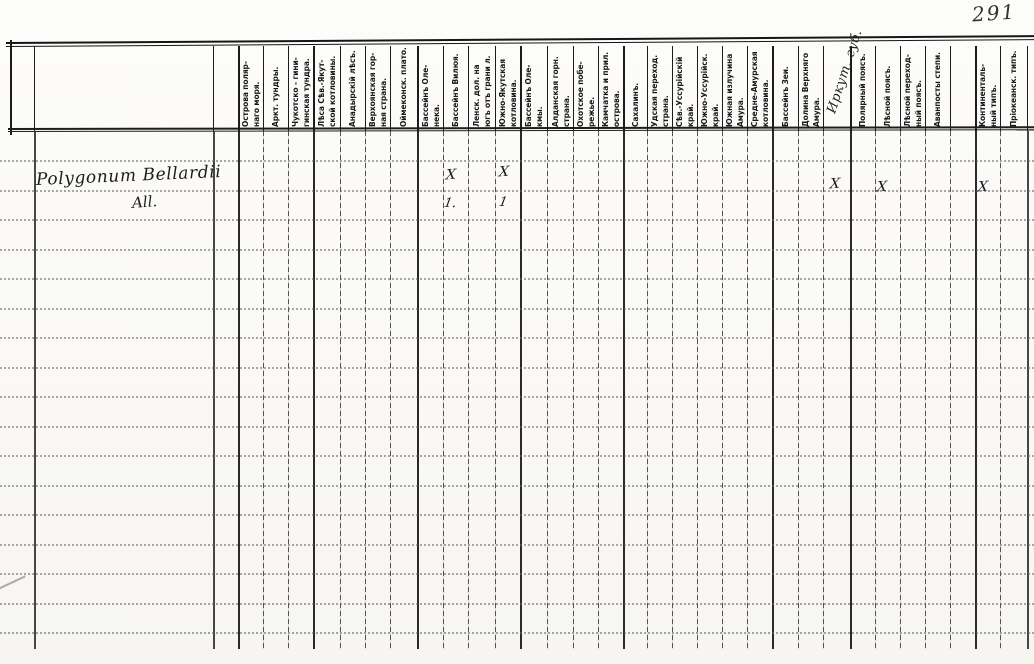  I want to click on column-header-label: Удская переход. страна., so click(660, 91).